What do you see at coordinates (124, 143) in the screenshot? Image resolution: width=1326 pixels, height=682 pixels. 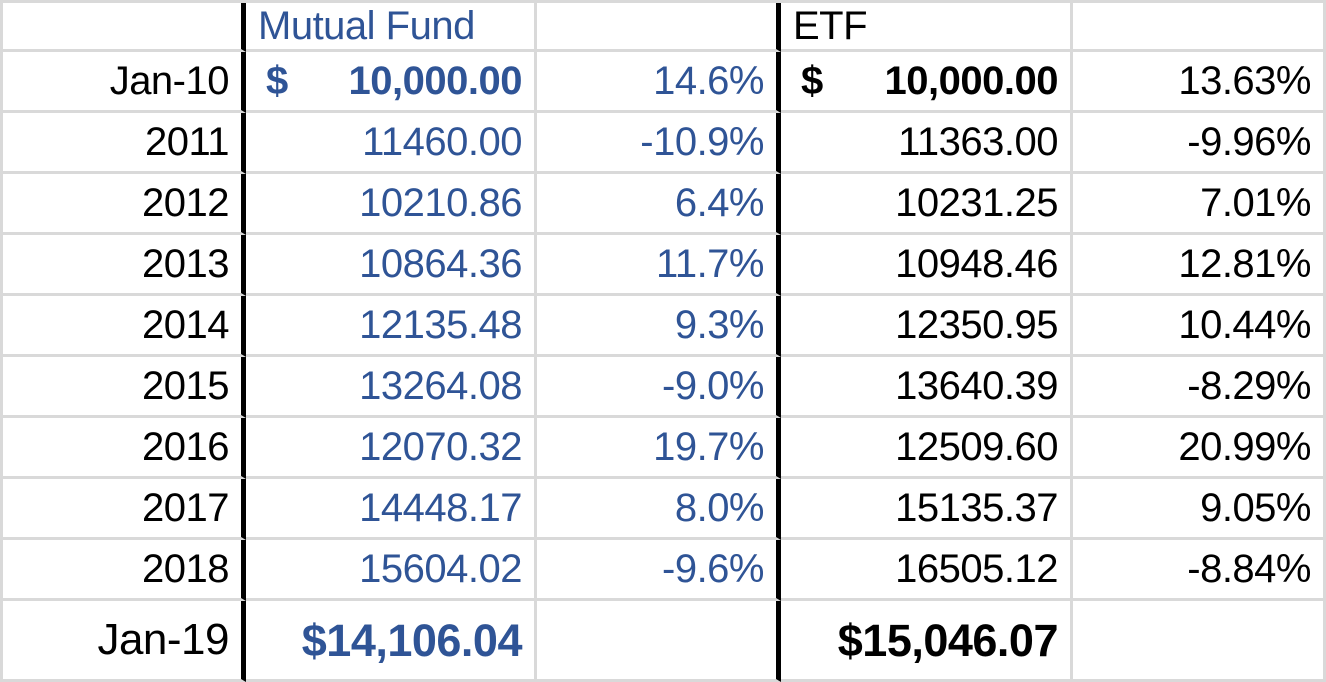 I see `cell-year: 2011` at bounding box center [124, 143].